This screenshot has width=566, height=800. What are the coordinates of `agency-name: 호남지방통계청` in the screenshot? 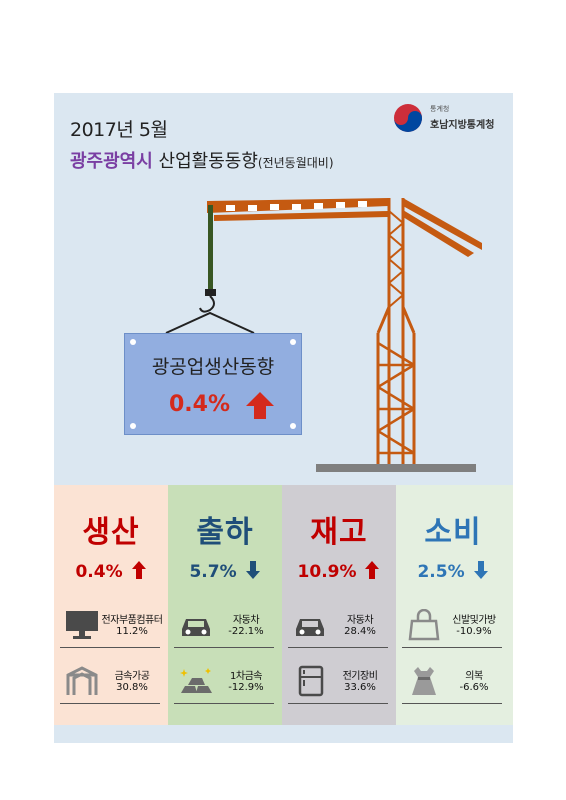 It's located at (462, 125).